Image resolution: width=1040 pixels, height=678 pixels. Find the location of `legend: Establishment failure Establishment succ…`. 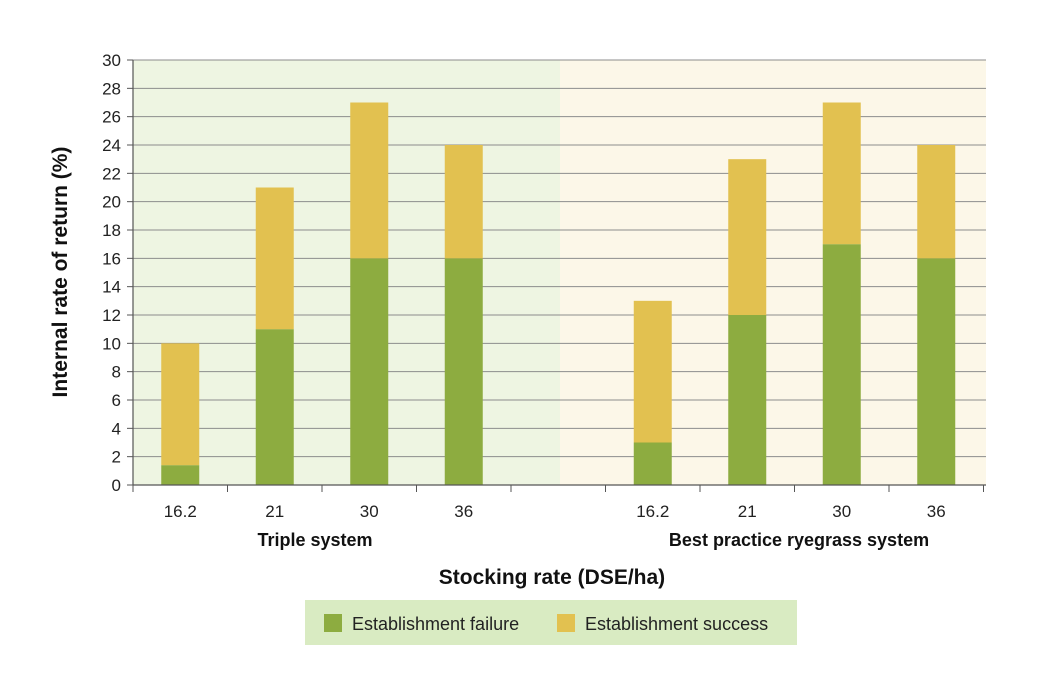

legend: Establishment failure Establishment succ… is located at coordinates (551, 622).